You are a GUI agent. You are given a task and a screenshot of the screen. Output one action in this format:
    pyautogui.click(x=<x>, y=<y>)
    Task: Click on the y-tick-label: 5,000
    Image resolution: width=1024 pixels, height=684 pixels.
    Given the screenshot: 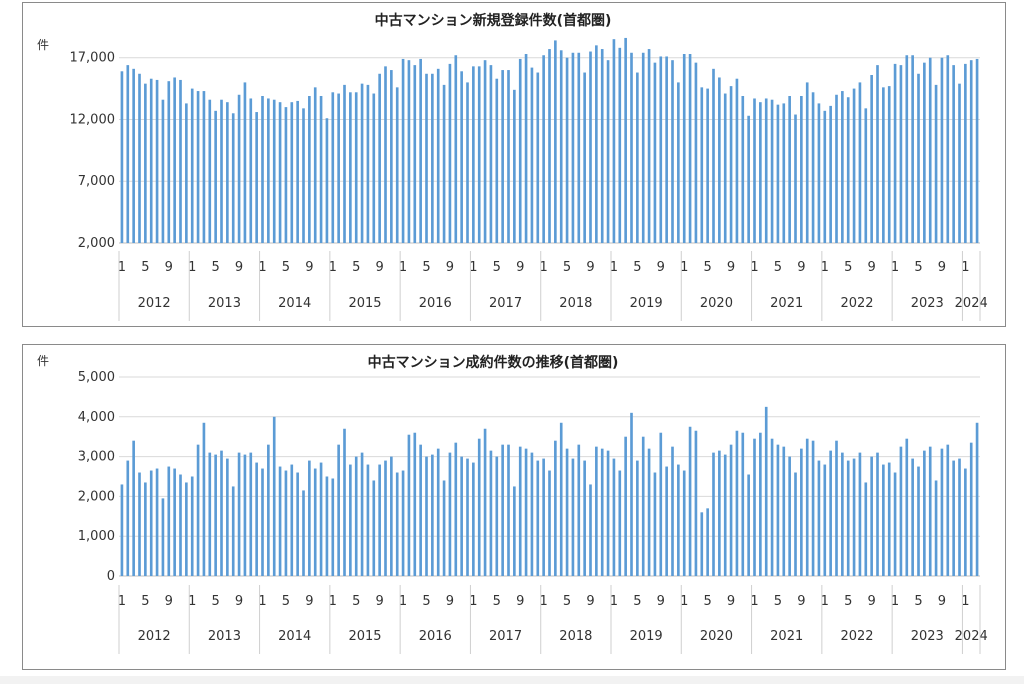 What is the action you would take?
    pyautogui.click(x=96, y=377)
    